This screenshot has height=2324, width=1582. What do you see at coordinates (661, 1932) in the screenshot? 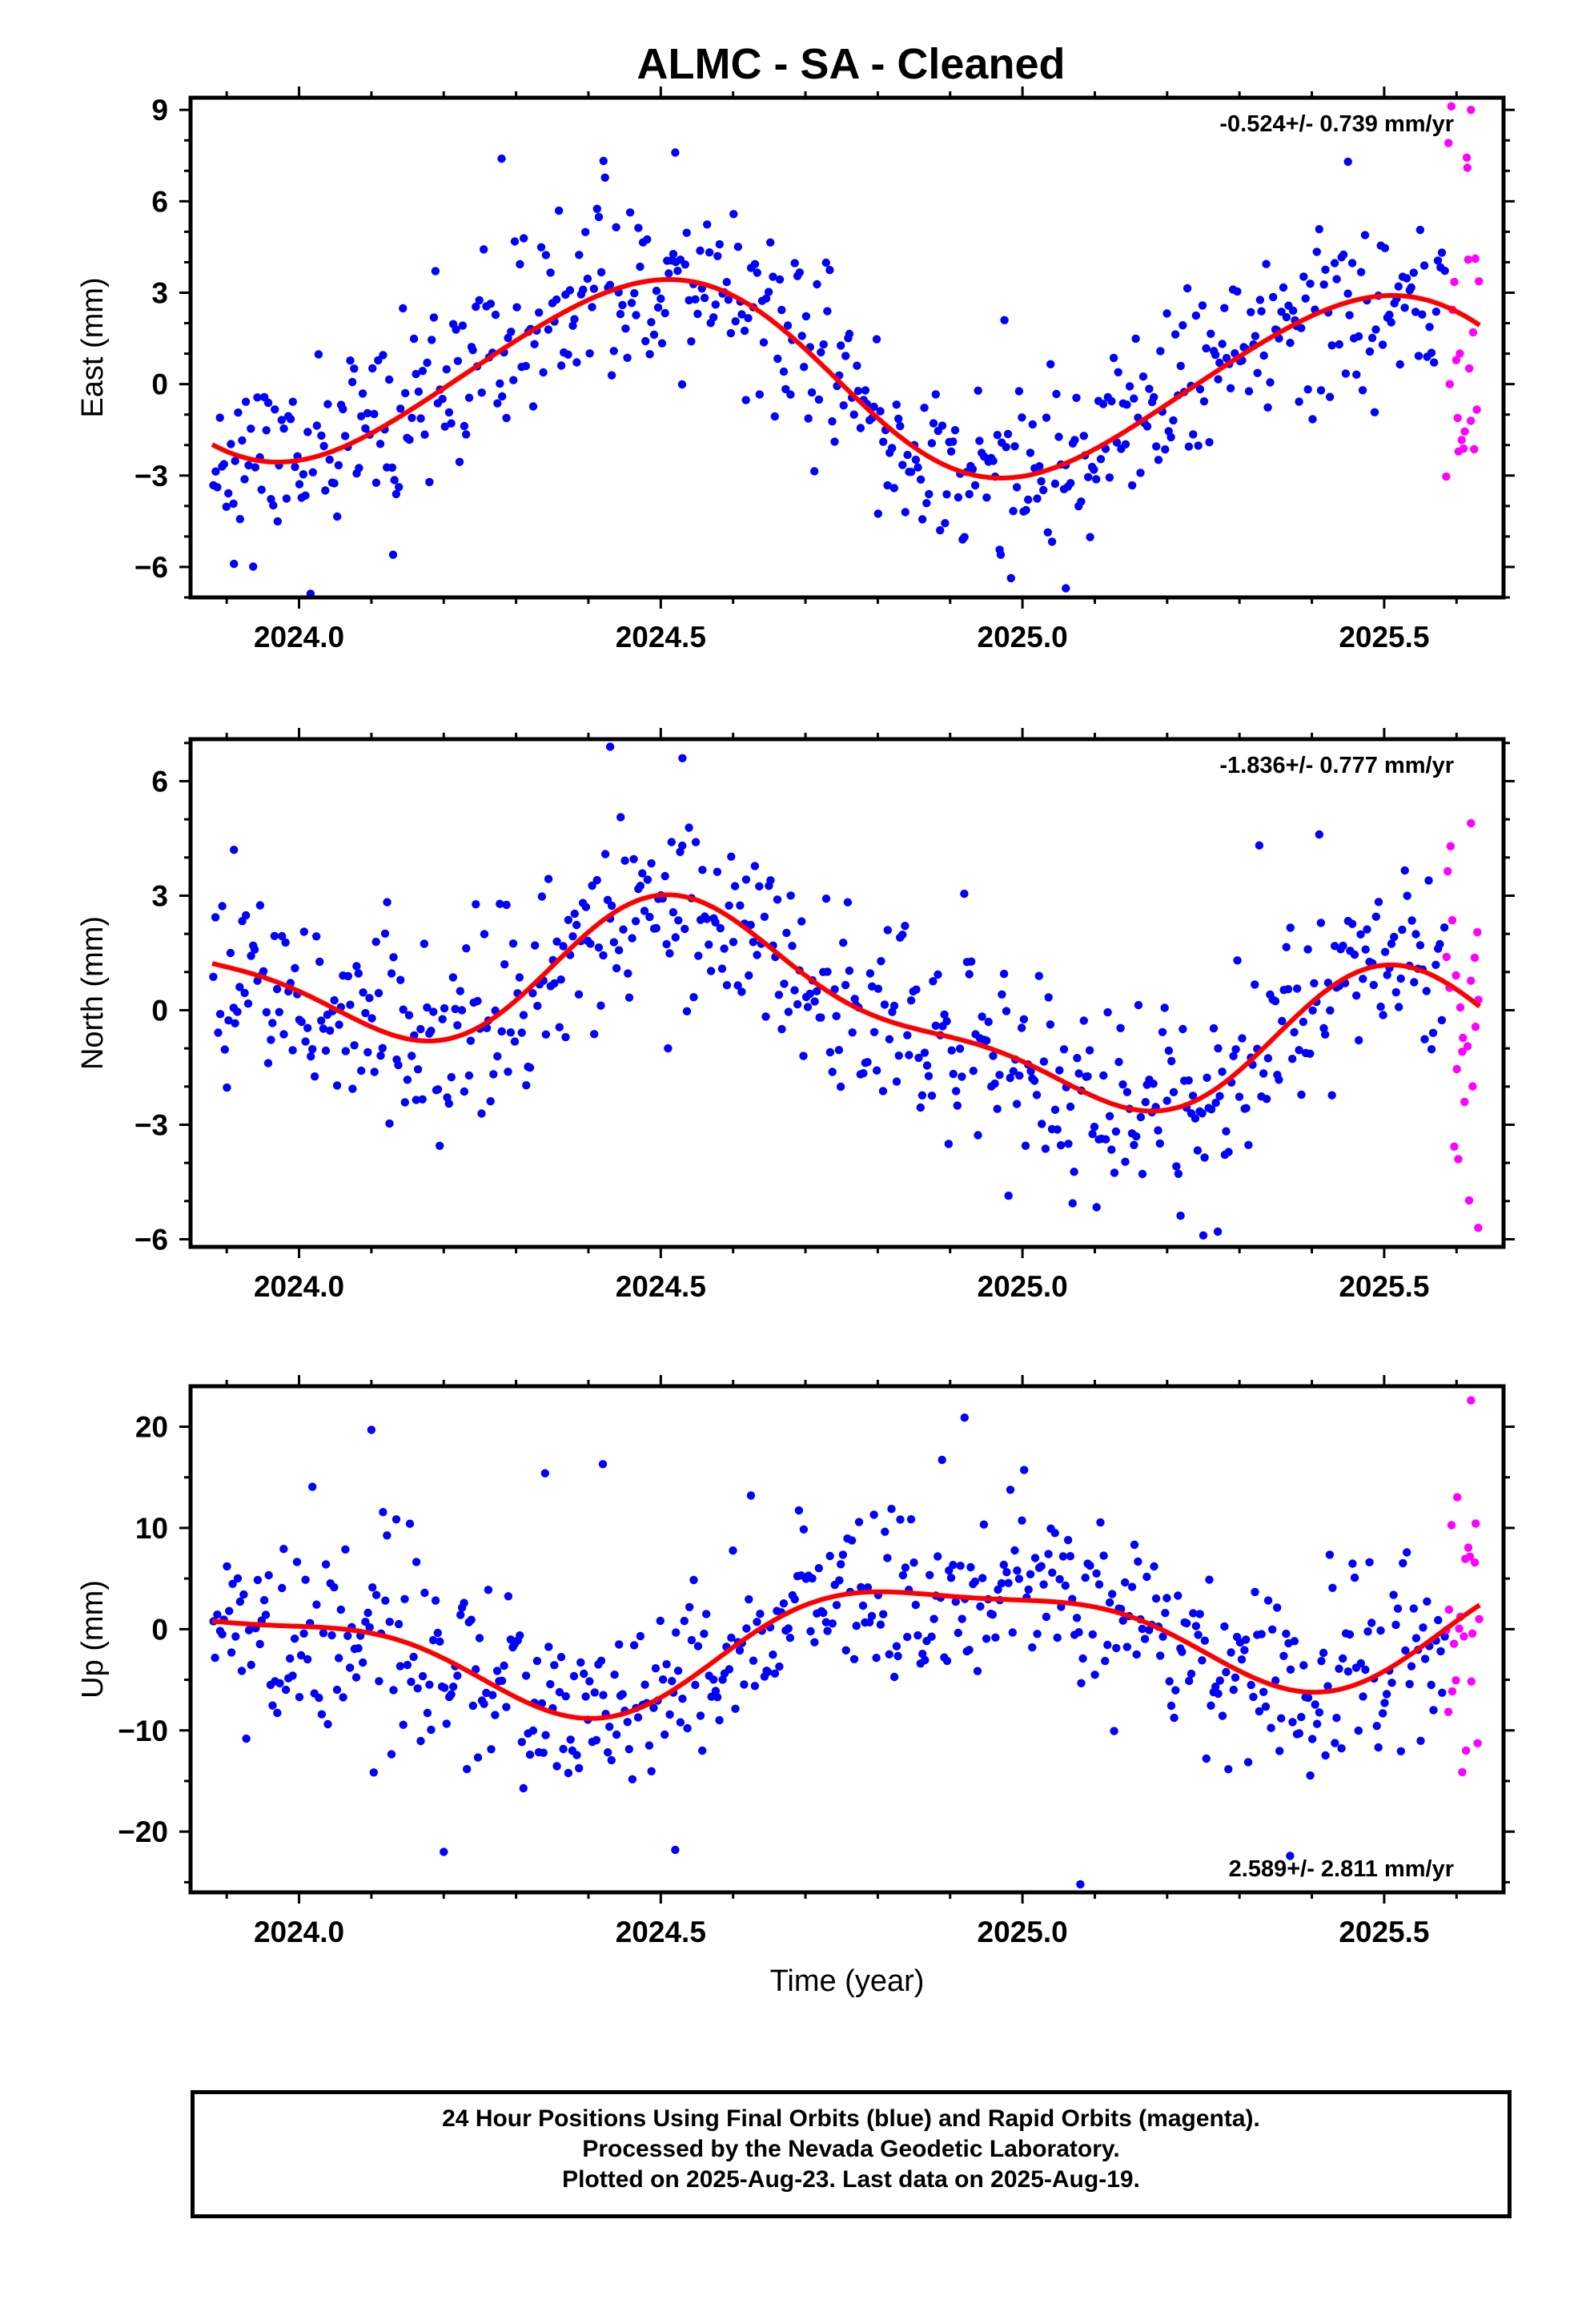
I see `x-tick-label: 2024.5` at bounding box center [661, 1932].